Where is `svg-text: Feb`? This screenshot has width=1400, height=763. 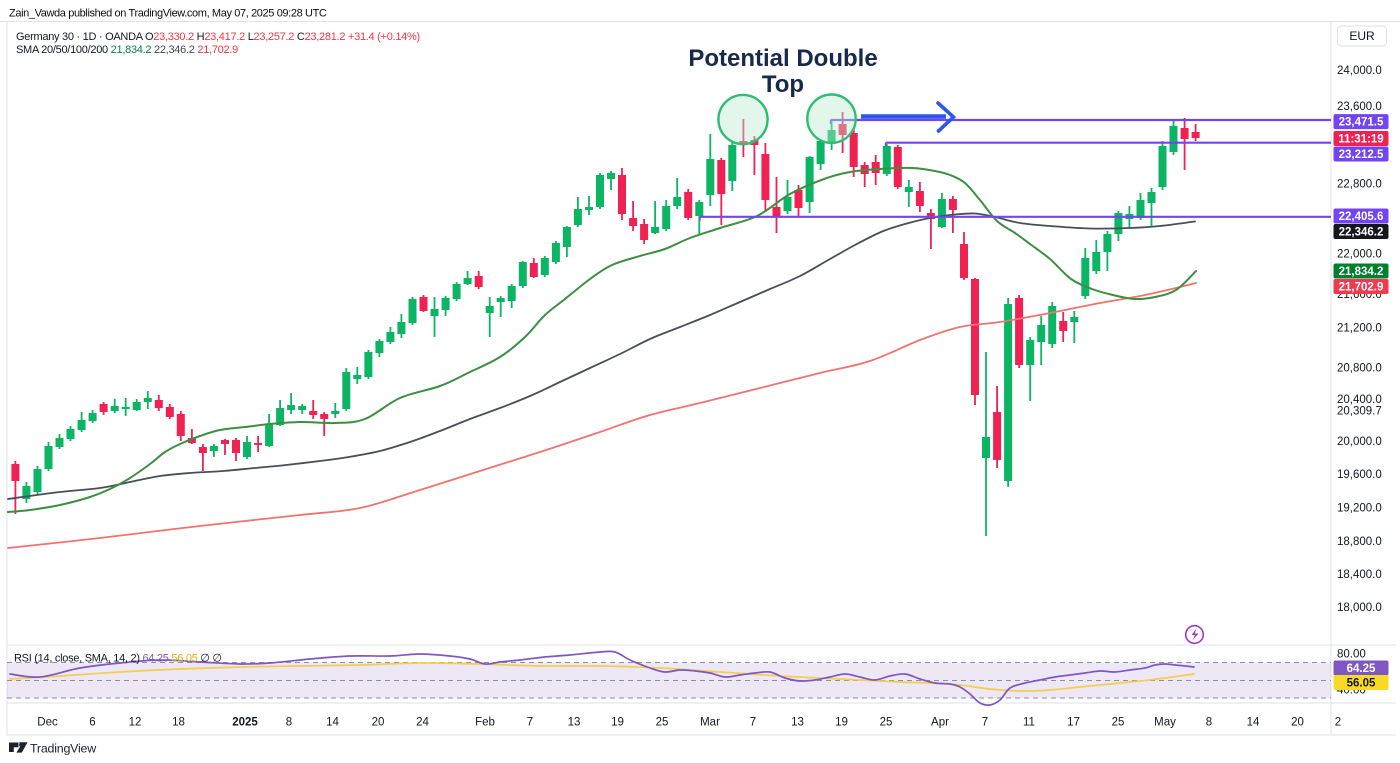 svg-text: Feb is located at coordinates (485, 723).